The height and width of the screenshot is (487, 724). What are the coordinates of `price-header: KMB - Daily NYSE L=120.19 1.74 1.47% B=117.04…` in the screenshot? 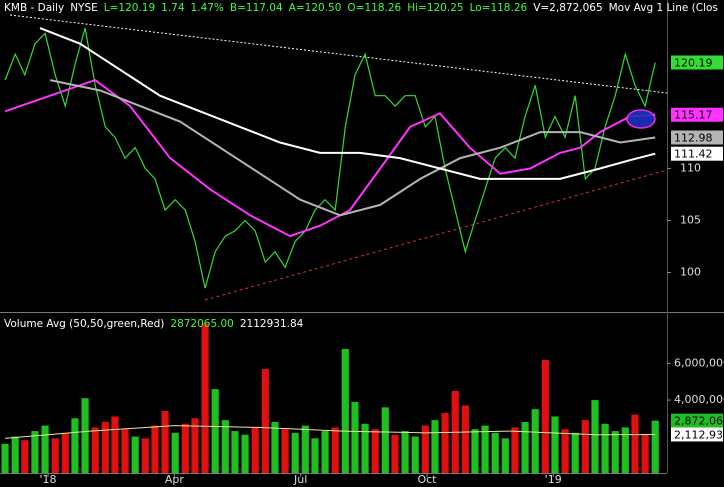 It's located at (361, 8).